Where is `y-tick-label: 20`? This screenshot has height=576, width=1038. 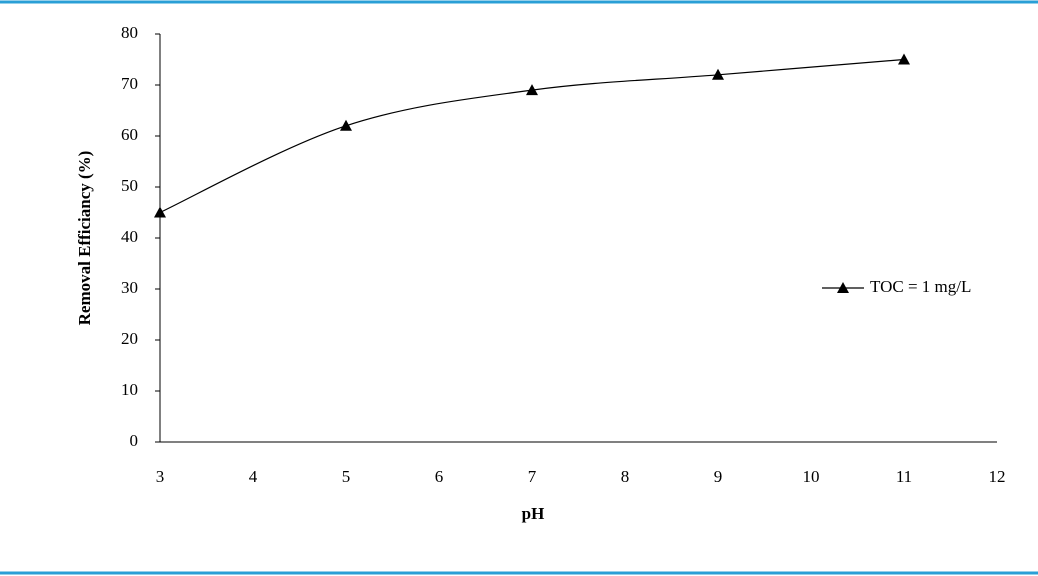
y-tick-label: 20 is located at coordinates (129, 338).